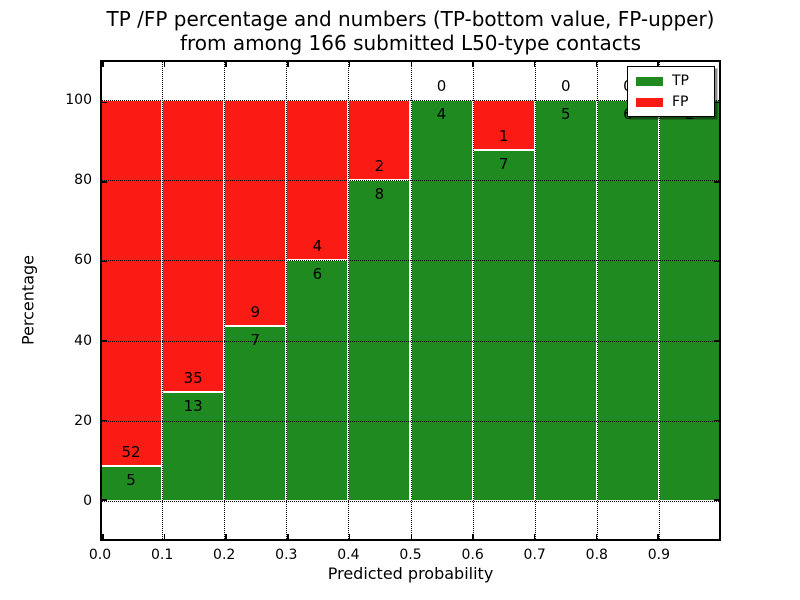 This screenshot has width=800, height=600. Describe the element at coordinates (410, 555) in the screenshot. I see `x-tick-label: 0.5` at that location.